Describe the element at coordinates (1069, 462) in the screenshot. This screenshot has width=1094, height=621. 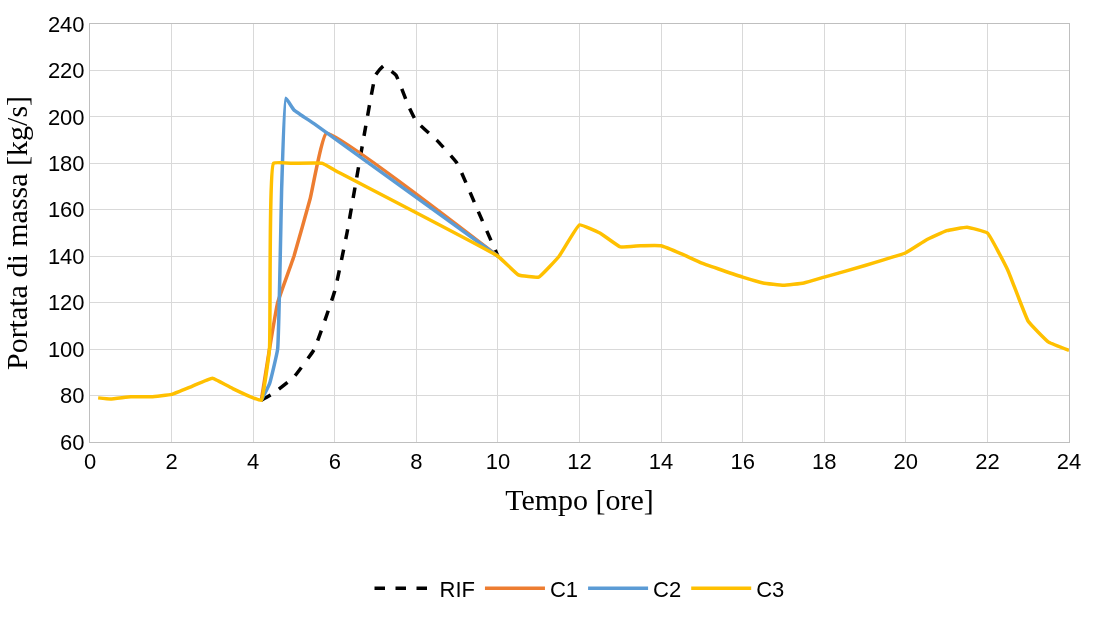
I see `x-tick-label: 24` at that location.